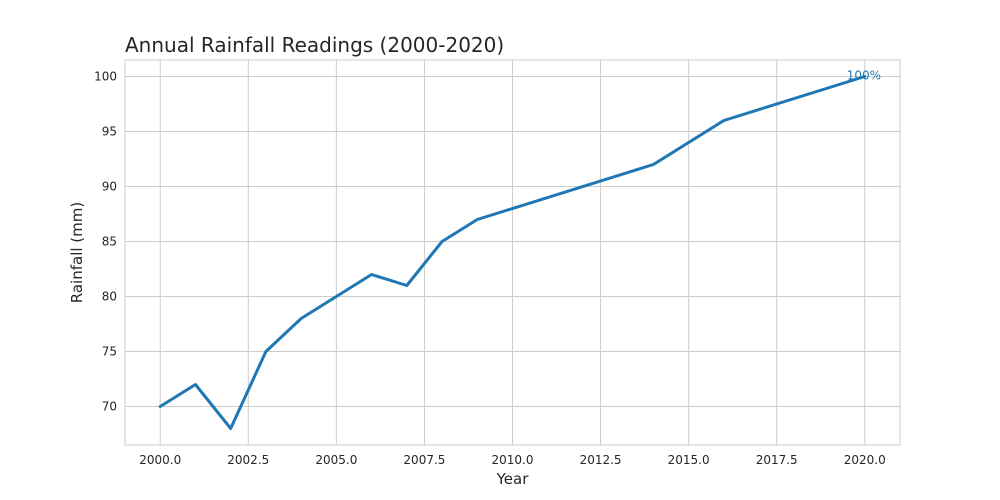 The image size is (1000, 500). What do you see at coordinates (689, 460) in the screenshot?
I see `x-tick-label: 2015.0` at bounding box center [689, 460].